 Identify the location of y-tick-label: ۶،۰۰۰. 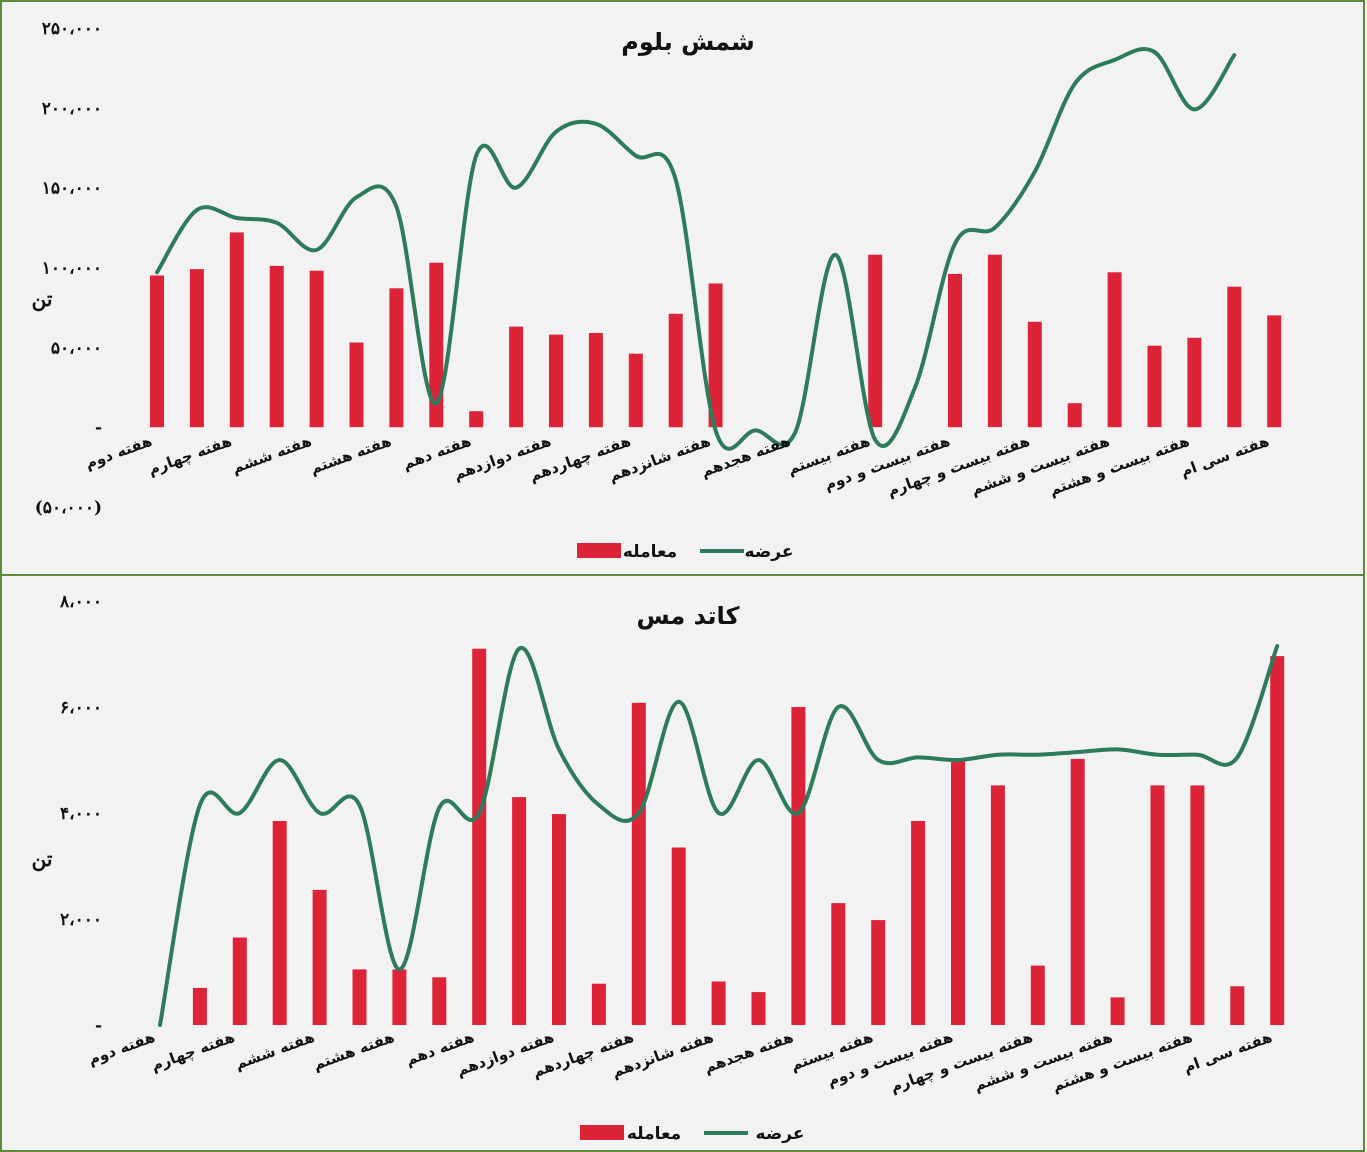
(81, 708).